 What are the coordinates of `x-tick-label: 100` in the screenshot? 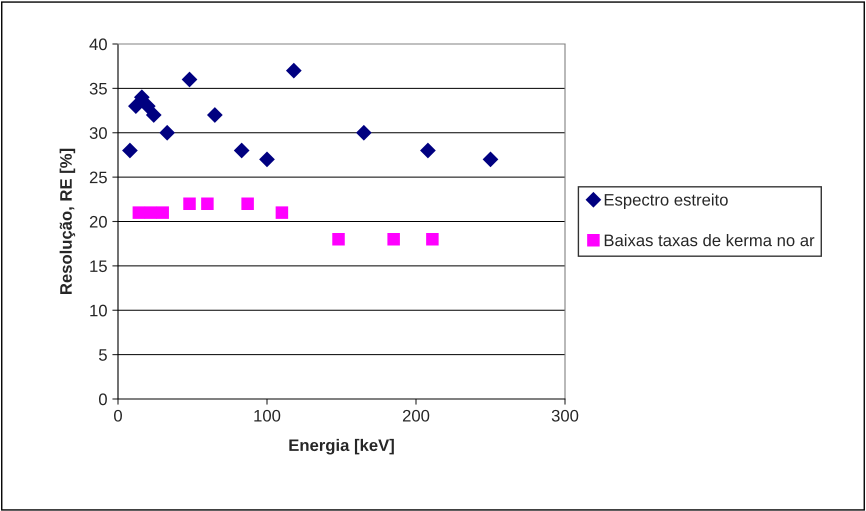 It's located at (267, 416).